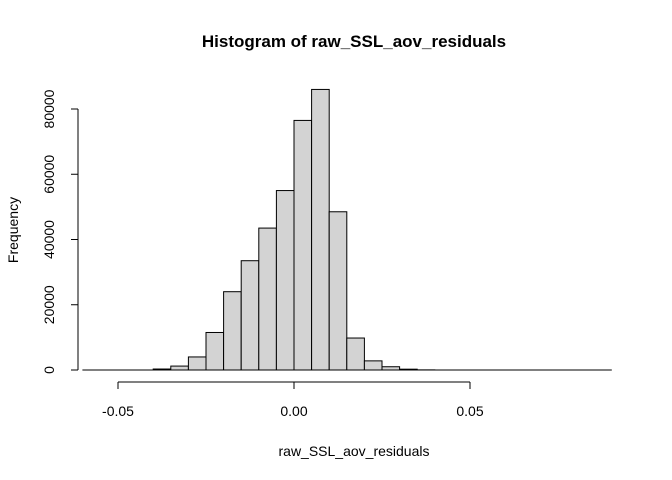 Image resolution: width=672 pixels, height=480 pixels. What do you see at coordinates (60, 231) in the screenshot?
I see `y-axis: 0 20000 40000 60000 80000` at bounding box center [60, 231].